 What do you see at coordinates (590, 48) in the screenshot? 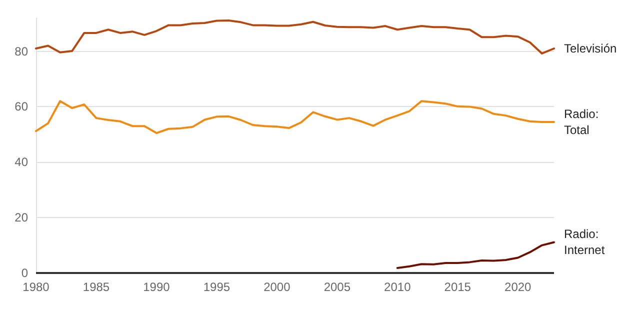
I see `series-label: Televisión` at bounding box center [590, 48].